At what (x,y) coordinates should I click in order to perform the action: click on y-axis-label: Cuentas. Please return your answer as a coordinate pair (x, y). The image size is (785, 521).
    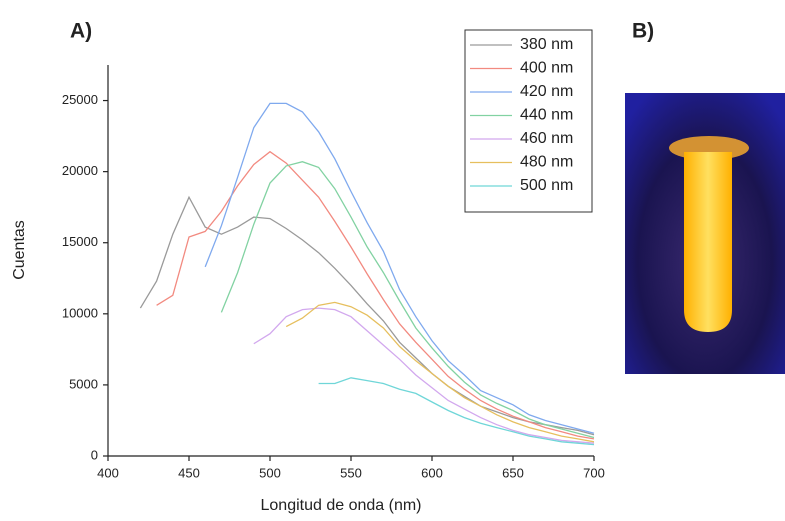
    Looking at the image, I should click on (19, 250).